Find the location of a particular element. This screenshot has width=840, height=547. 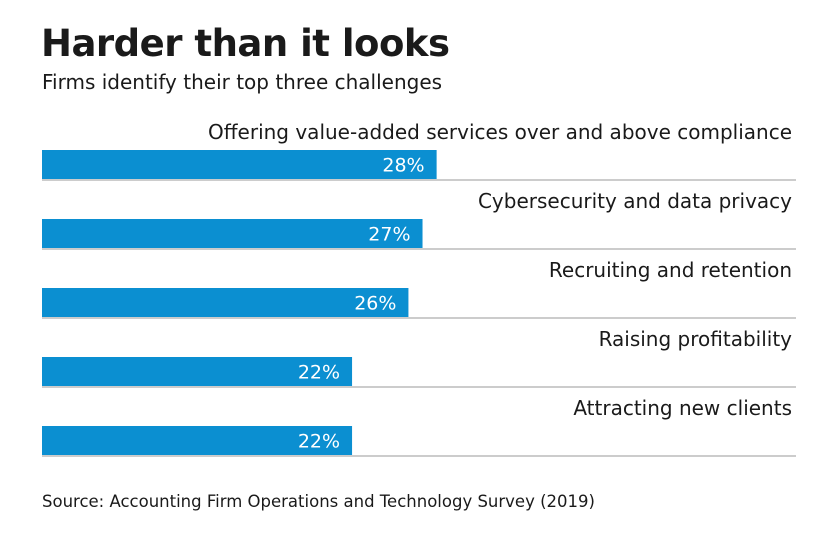

value-label: 27% is located at coordinates (389, 235).